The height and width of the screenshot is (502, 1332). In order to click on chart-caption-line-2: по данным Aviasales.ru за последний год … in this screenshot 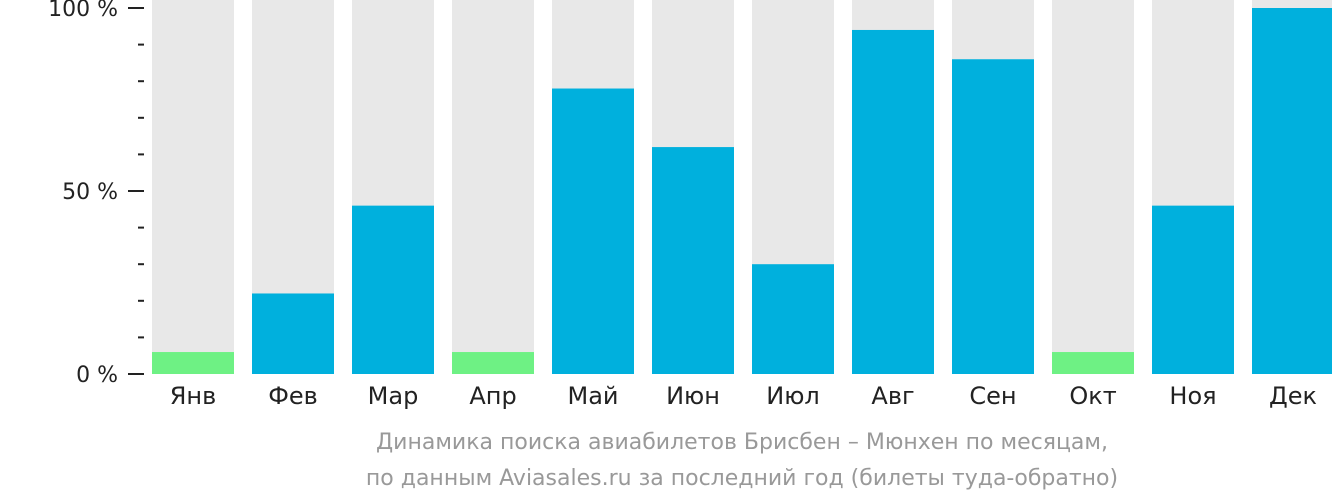, I will do `click(742, 478)`.